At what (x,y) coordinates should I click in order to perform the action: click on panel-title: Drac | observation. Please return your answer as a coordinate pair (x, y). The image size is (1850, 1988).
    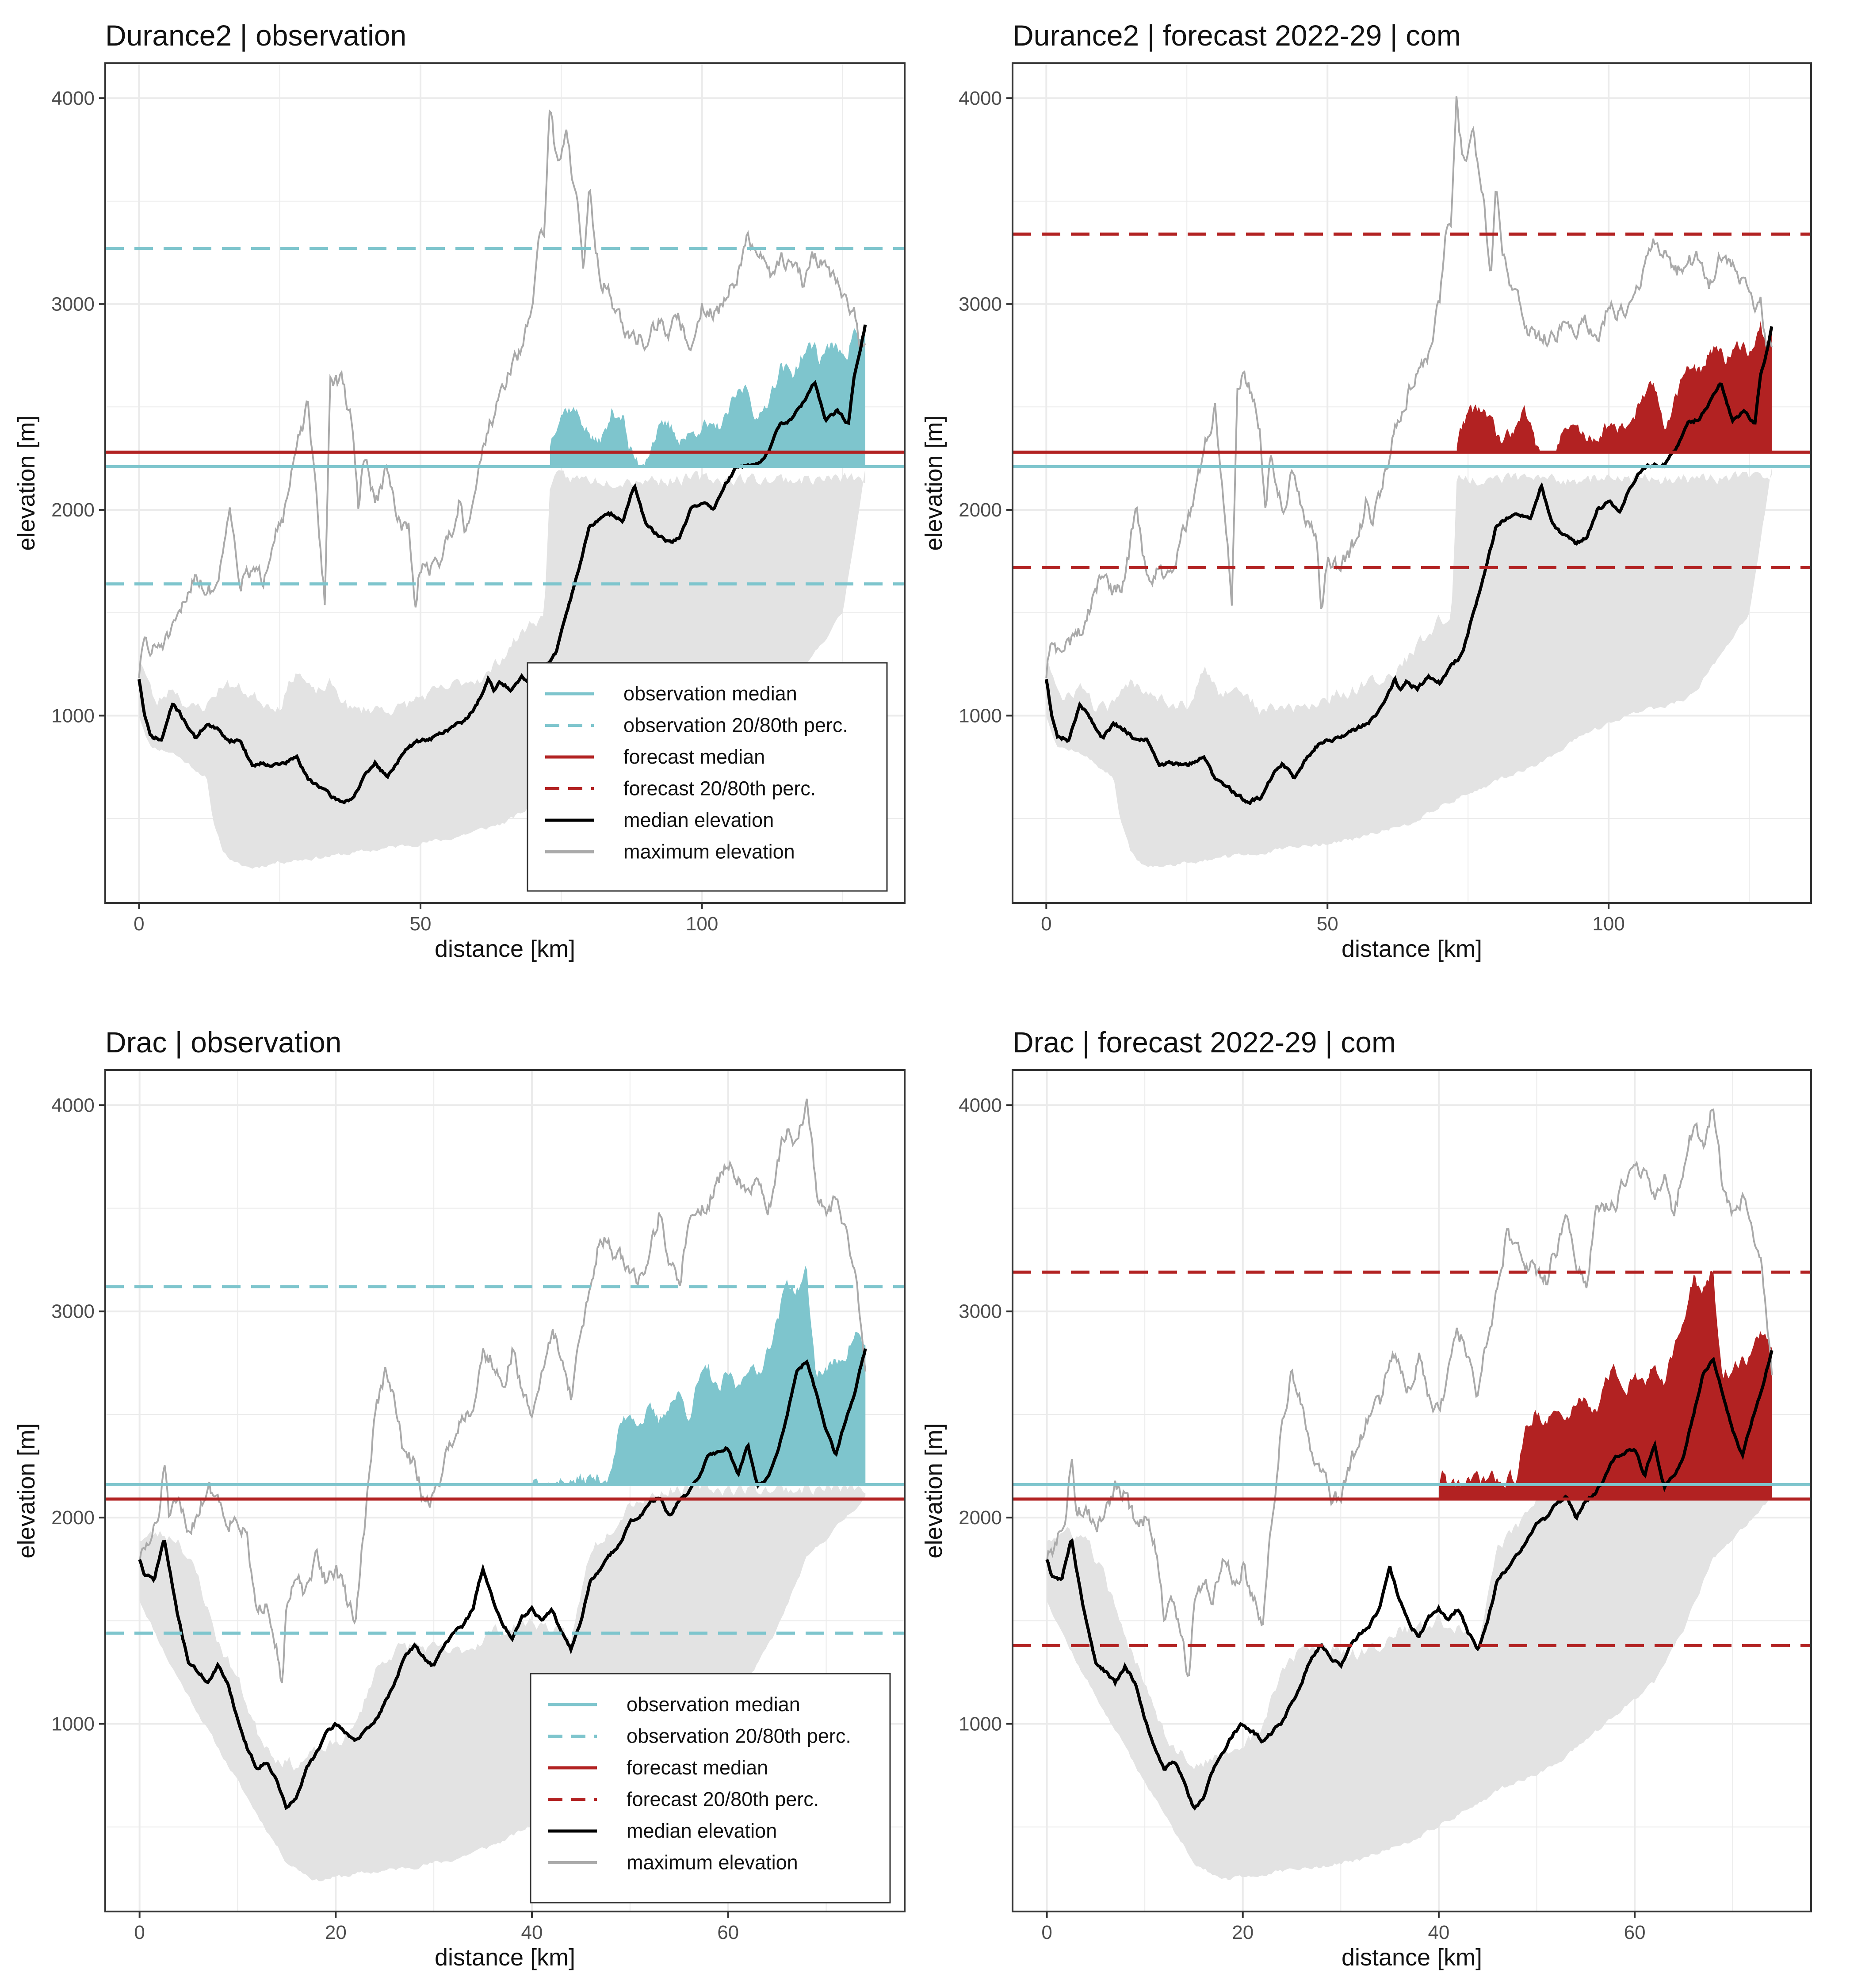
    Looking at the image, I should click on (223, 1042).